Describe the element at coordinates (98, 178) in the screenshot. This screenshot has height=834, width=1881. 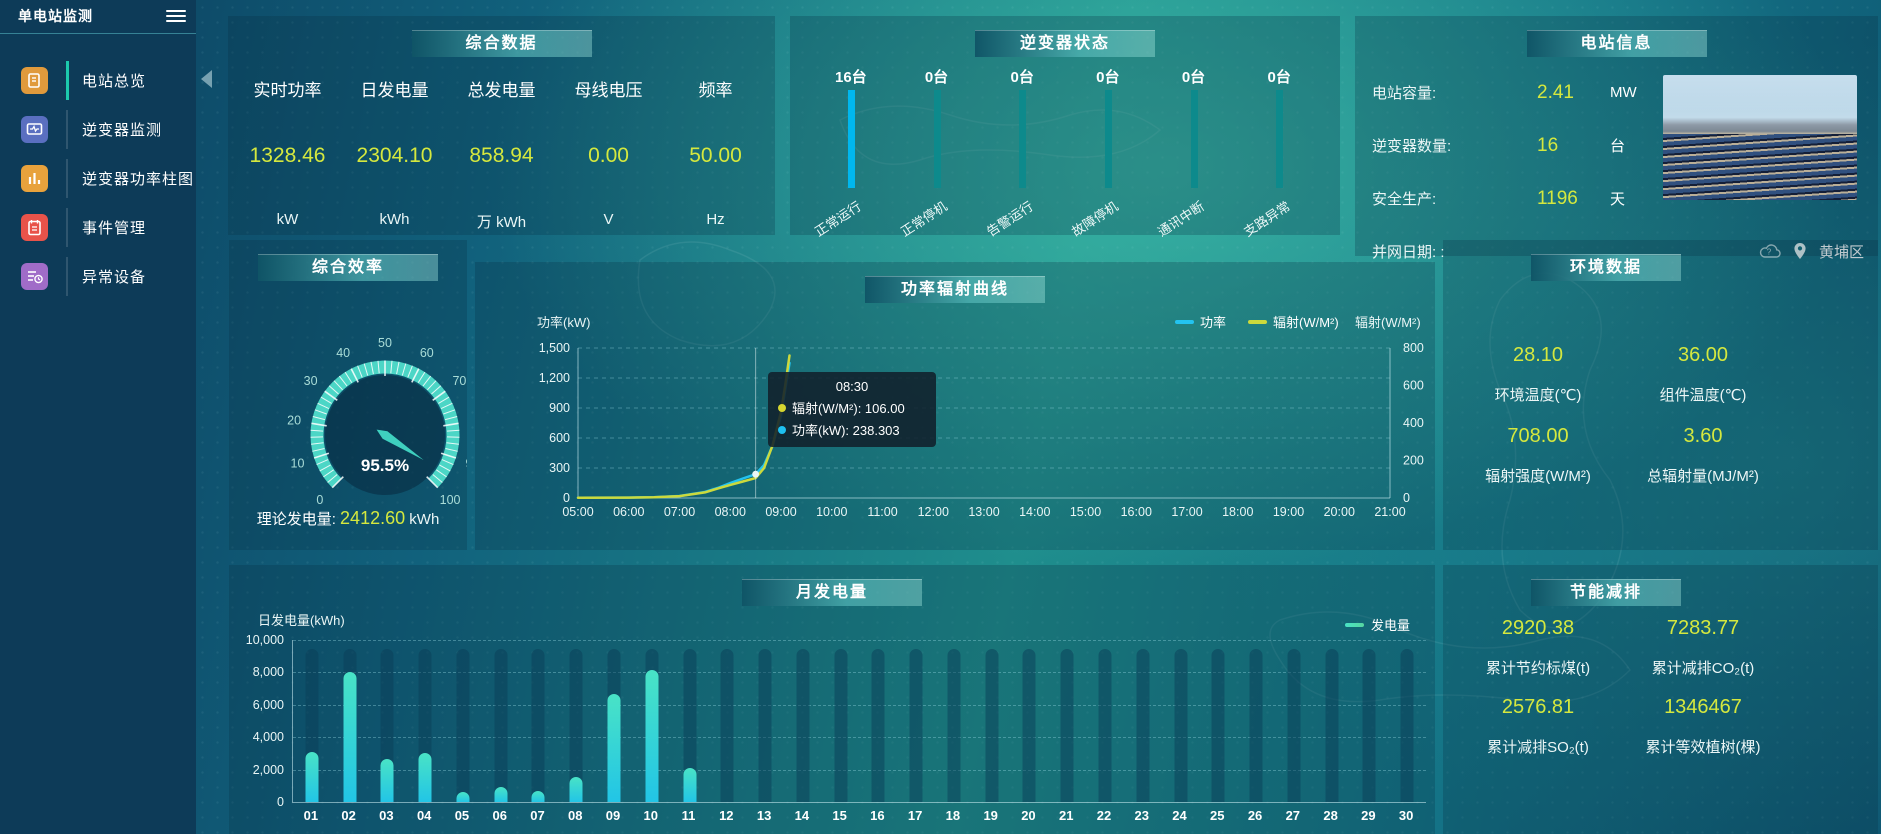
I see `sidebar-item-3: 逆变器功率柱图` at that location.